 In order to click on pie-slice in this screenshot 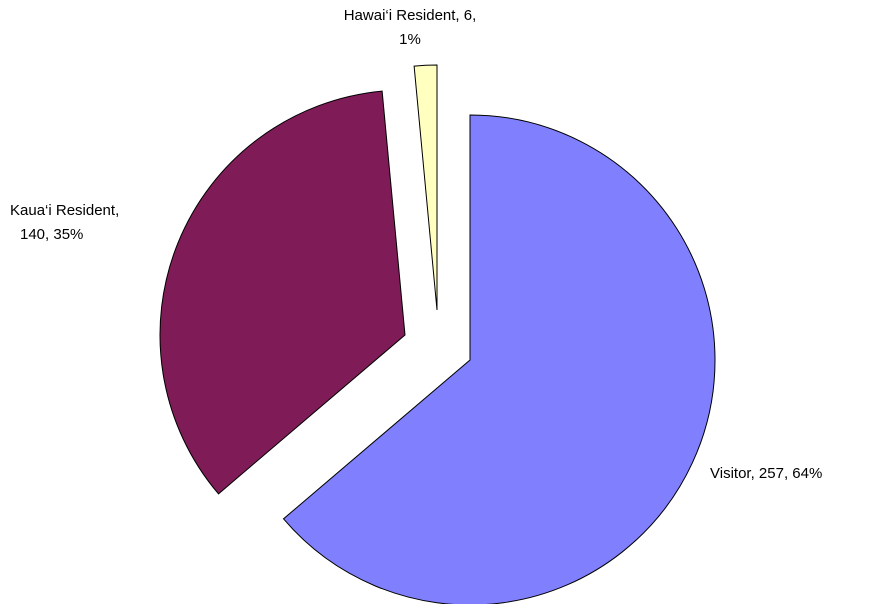, I will do `click(425, 187)`.